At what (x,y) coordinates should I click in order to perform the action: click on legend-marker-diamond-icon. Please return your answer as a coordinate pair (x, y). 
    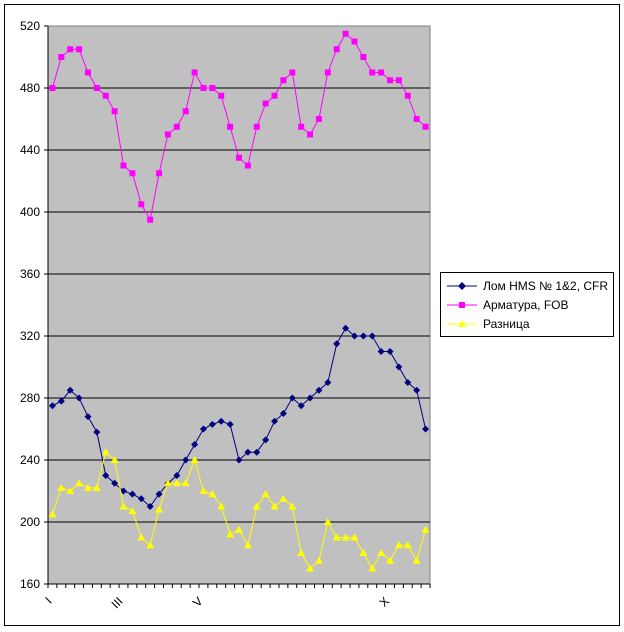
    Looking at the image, I should click on (462, 286).